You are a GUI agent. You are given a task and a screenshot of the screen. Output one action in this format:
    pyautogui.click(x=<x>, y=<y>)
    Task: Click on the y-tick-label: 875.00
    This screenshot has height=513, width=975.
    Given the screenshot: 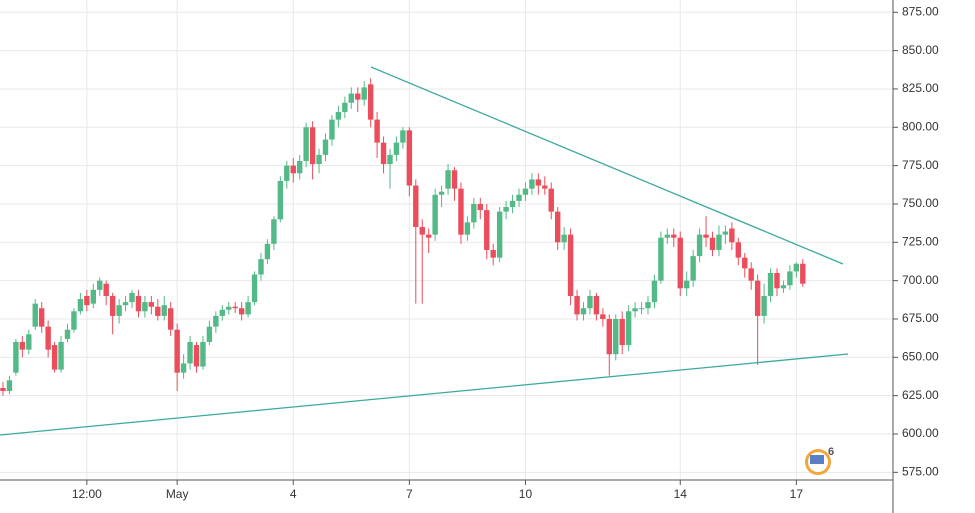 What is the action you would take?
    pyautogui.click(x=920, y=11)
    